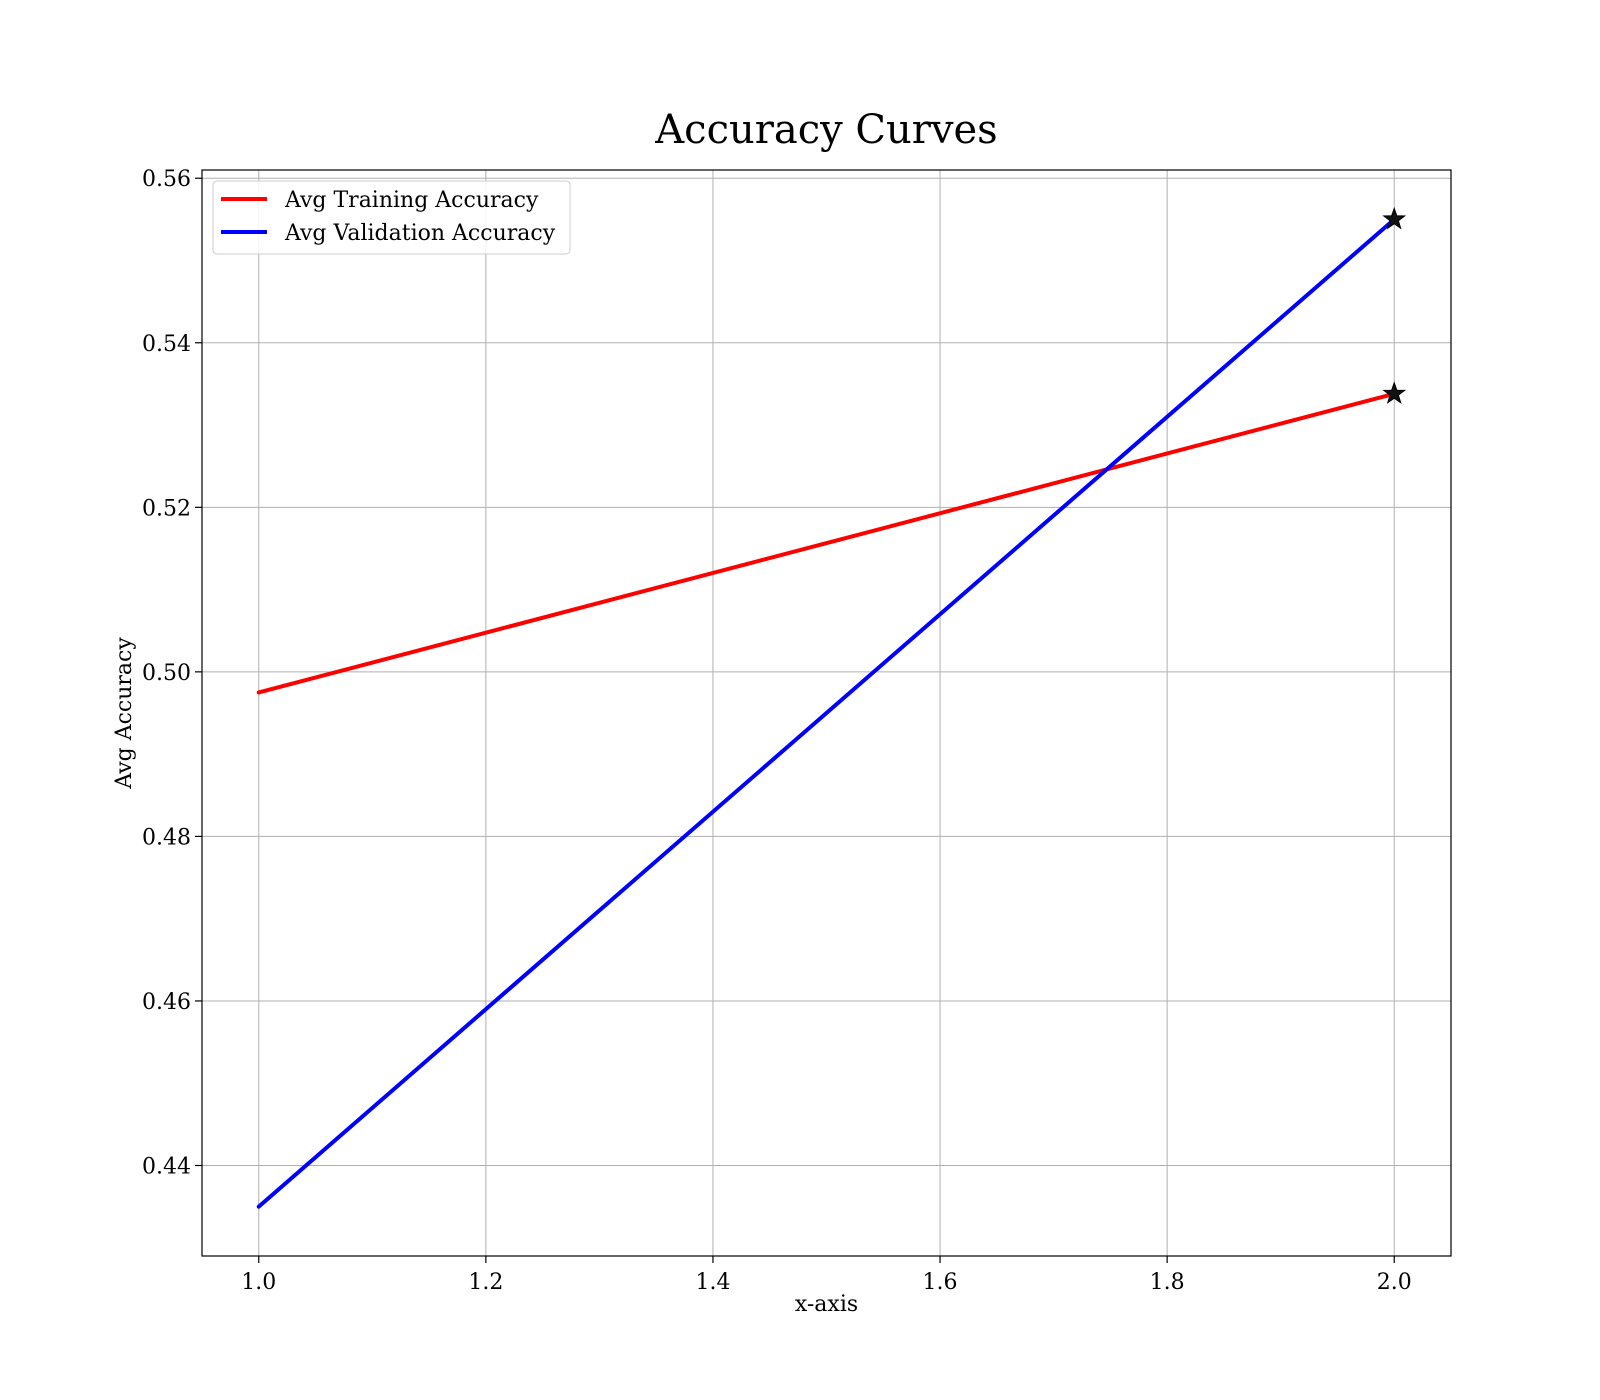 The width and height of the screenshot is (1600, 1400). I want to click on y-tick-label: 0.54, so click(166, 344).